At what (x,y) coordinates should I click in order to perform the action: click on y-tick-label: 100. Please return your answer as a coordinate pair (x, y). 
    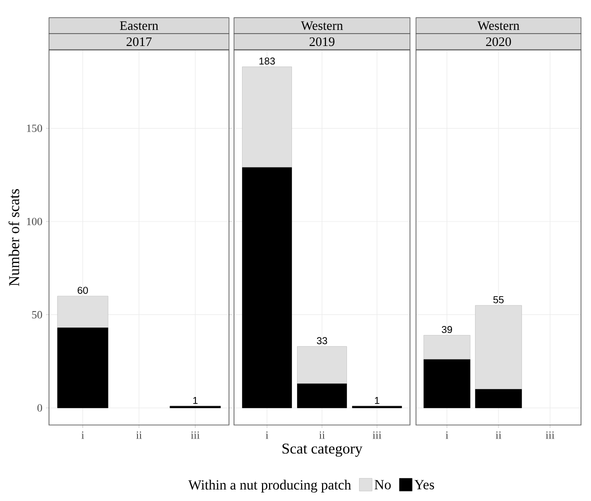
    Looking at the image, I should click on (34, 222).